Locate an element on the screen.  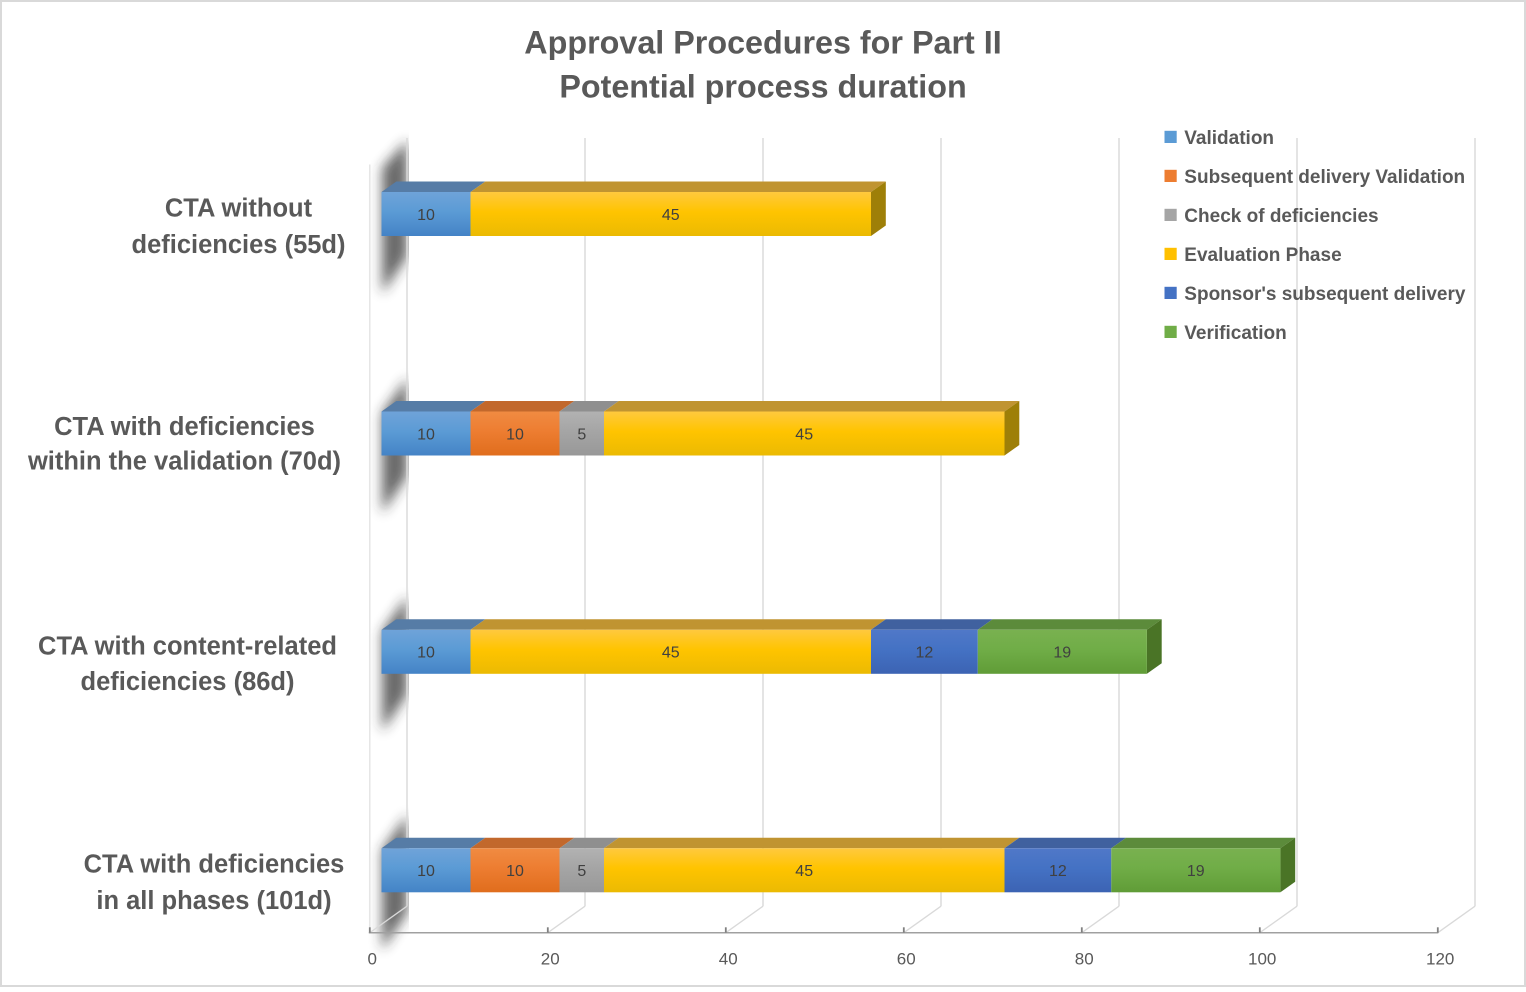
svg-text: Potential process duration is located at coordinates (762, 87).